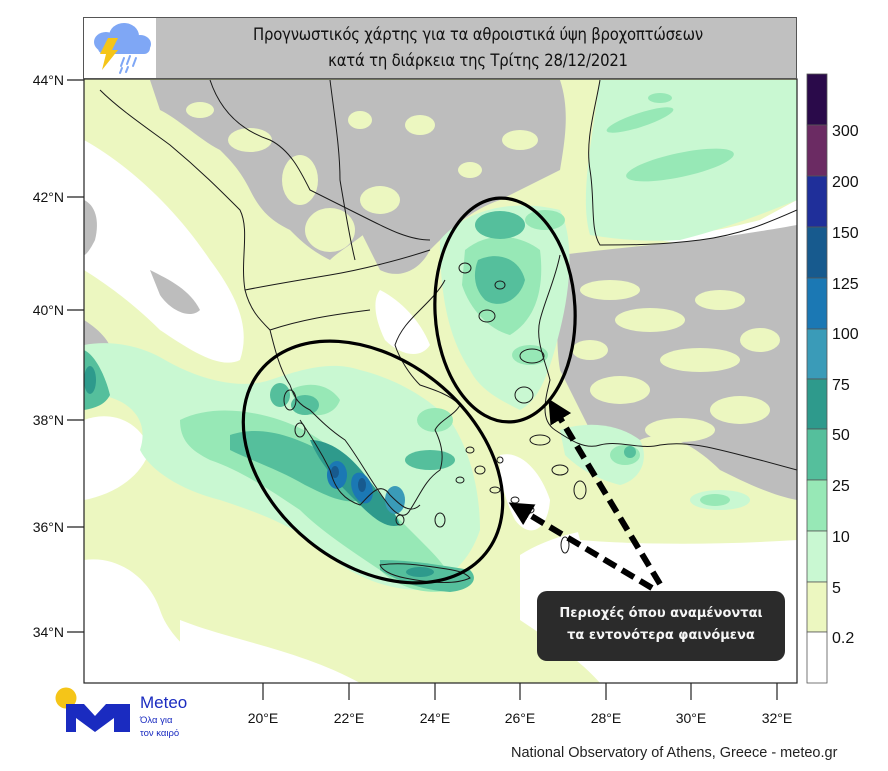  Describe the element at coordinates (48, 80) in the screenshot. I see `lat-label-44: 44°N` at that location.